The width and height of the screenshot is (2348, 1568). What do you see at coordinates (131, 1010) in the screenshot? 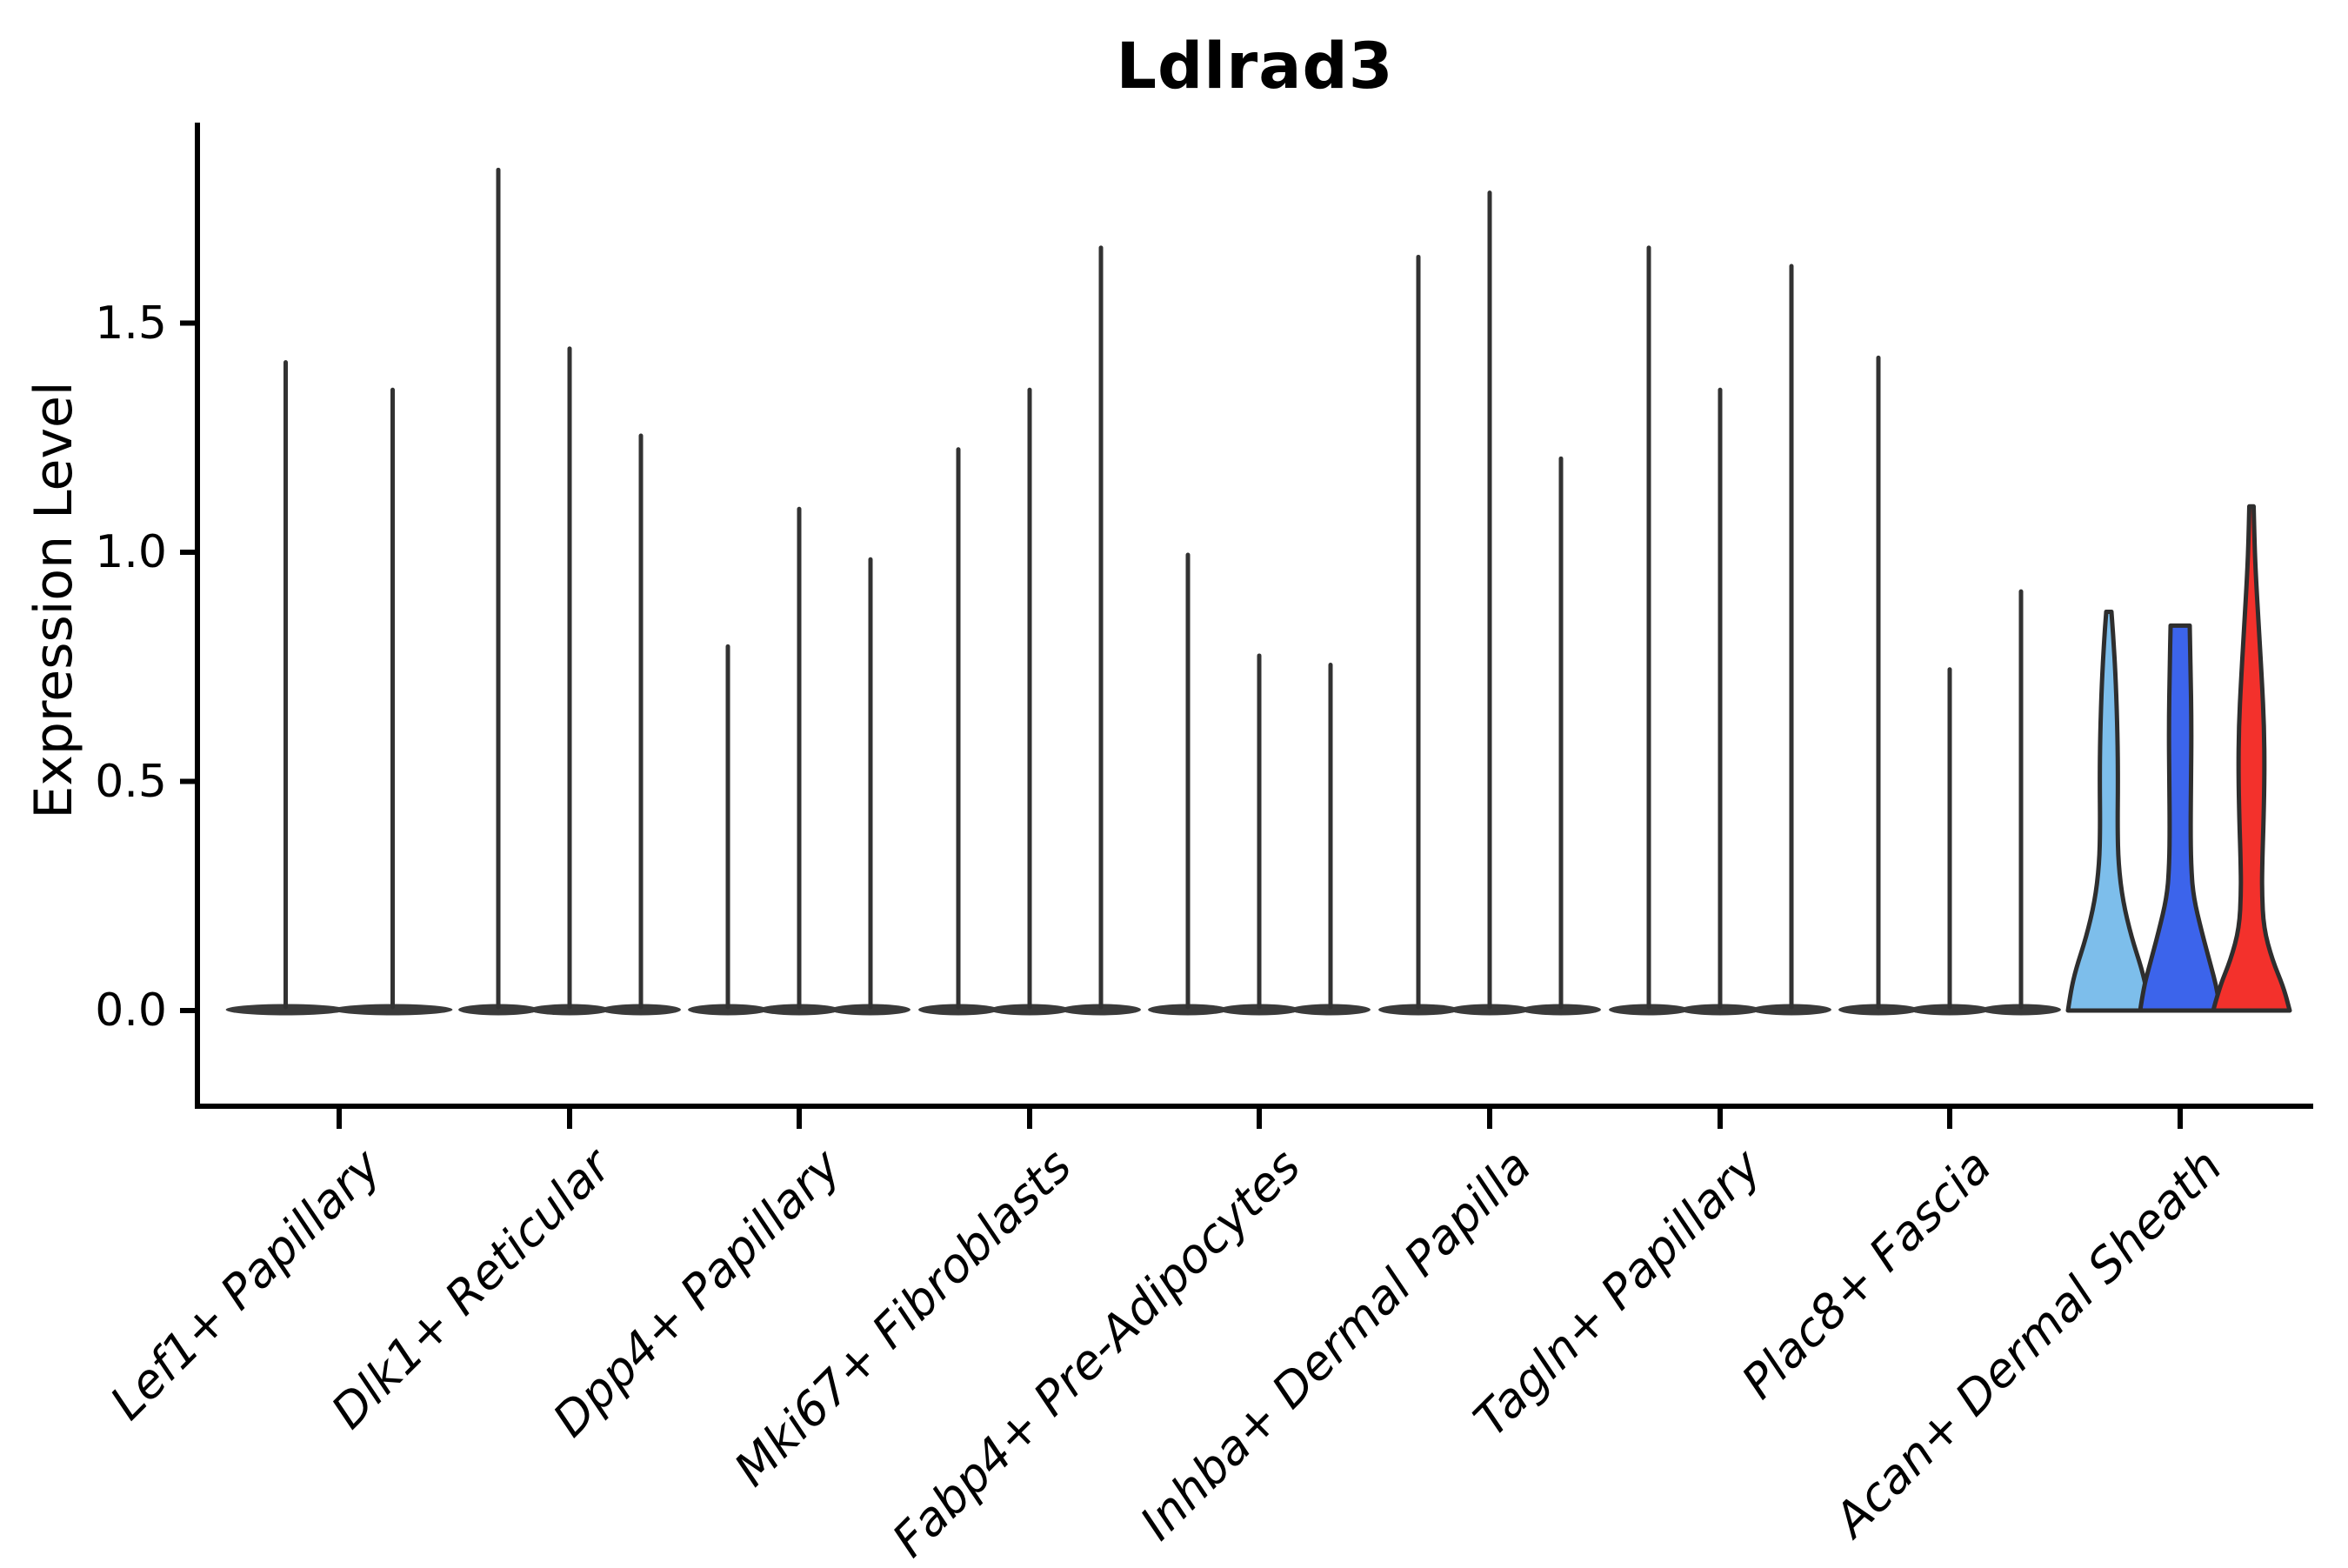
I see `y-tick-label: 0.0` at bounding box center [131, 1010].